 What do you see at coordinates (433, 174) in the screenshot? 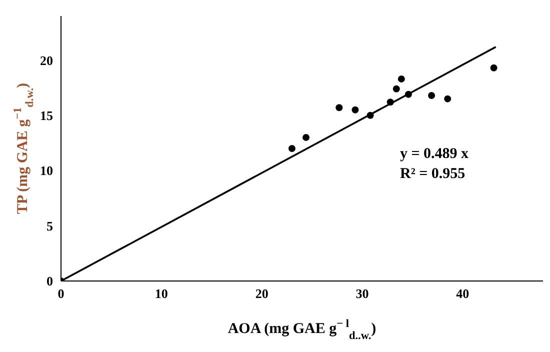
I see `annotation: R² = 0.955` at bounding box center [433, 174].